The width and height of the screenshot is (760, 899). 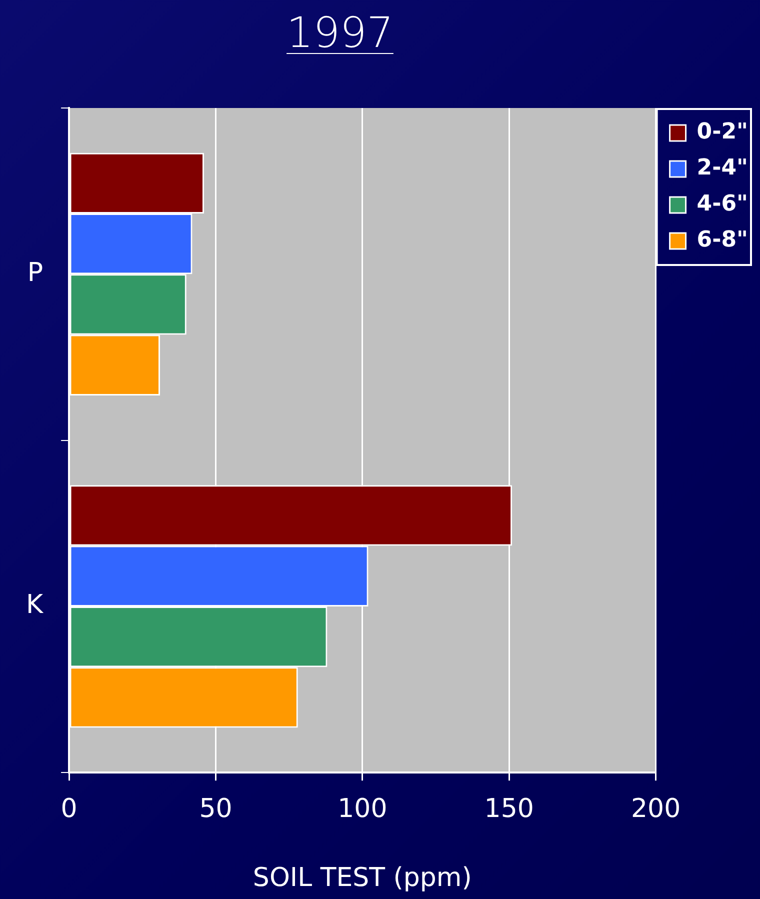 What do you see at coordinates (509, 809) in the screenshot?
I see `x-tick-label: 150` at bounding box center [509, 809].